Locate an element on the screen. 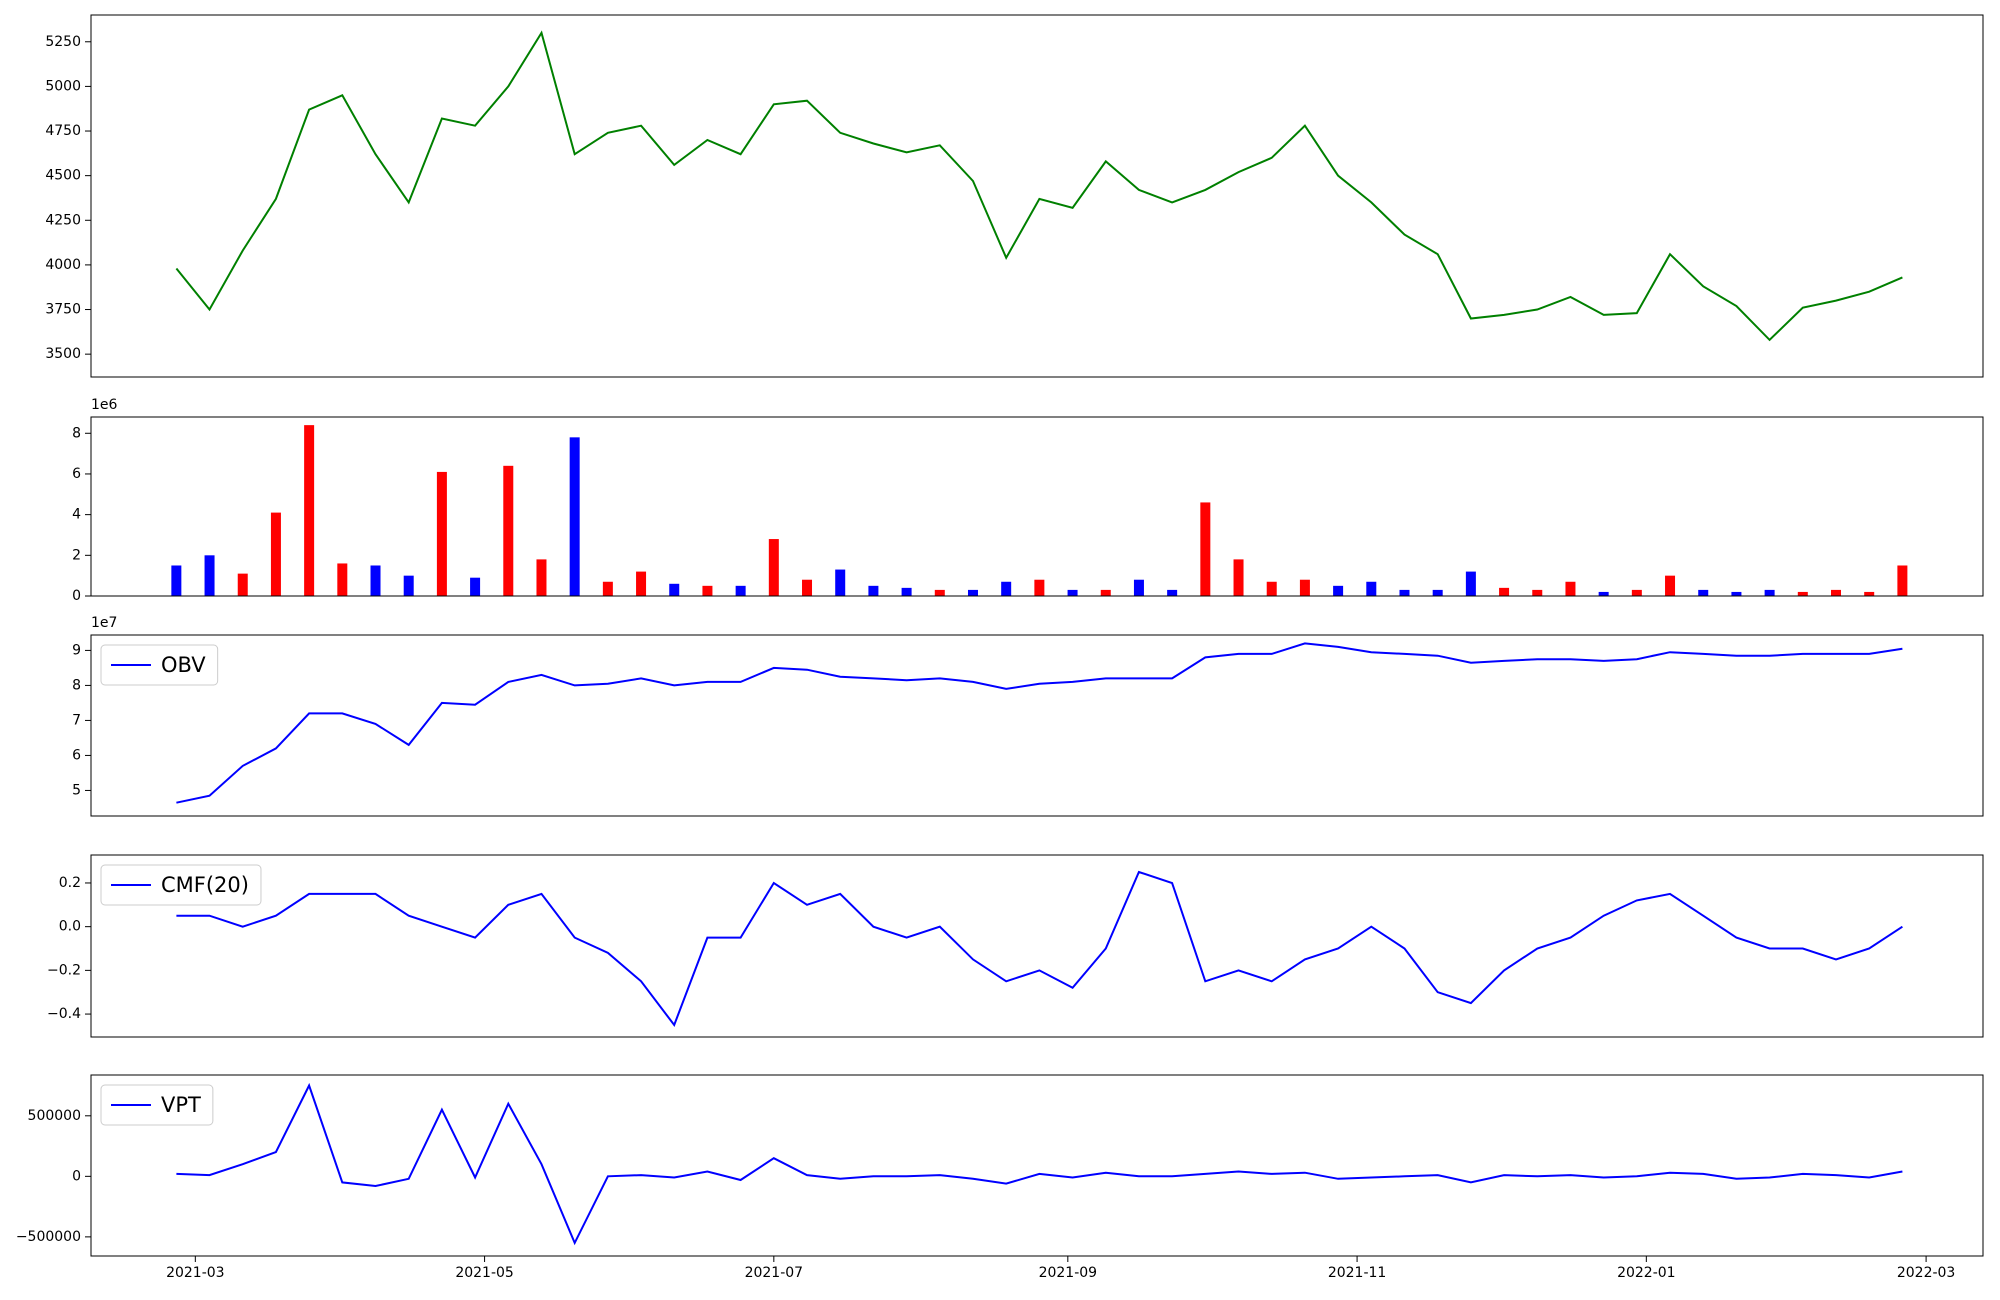 The image size is (2000, 1300). panel: −0.4 −0.2 0.0 0.2 CMF(20) is located at coordinates (1015, 946).